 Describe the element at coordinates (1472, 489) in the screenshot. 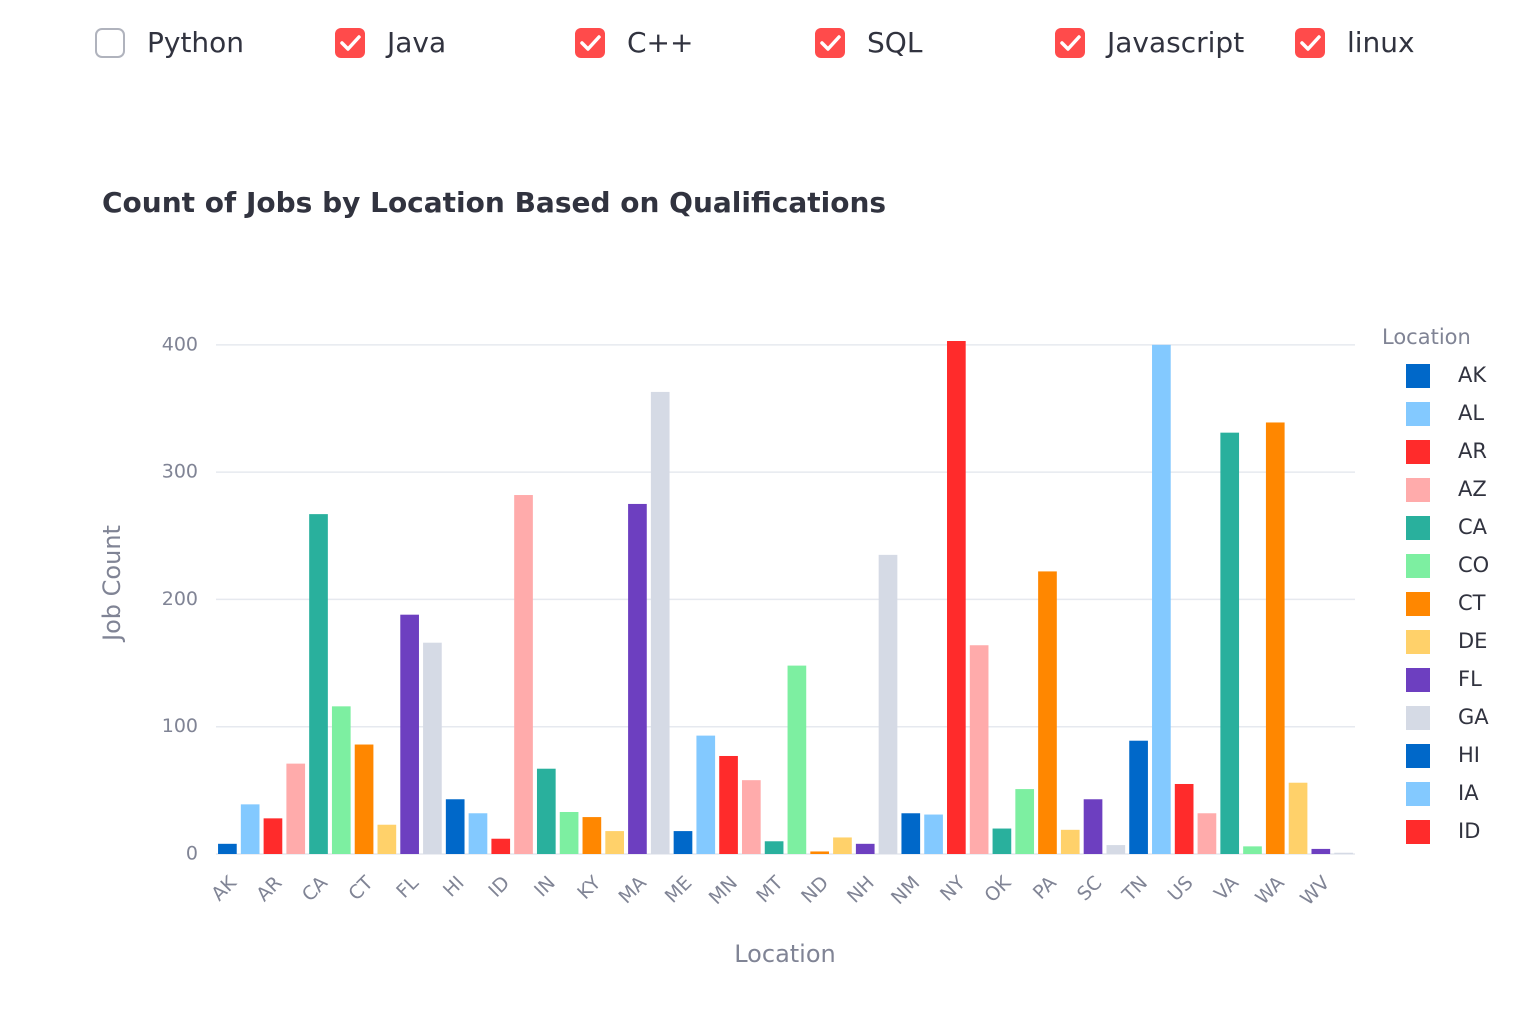

I see `legend-label: AZ` at that location.